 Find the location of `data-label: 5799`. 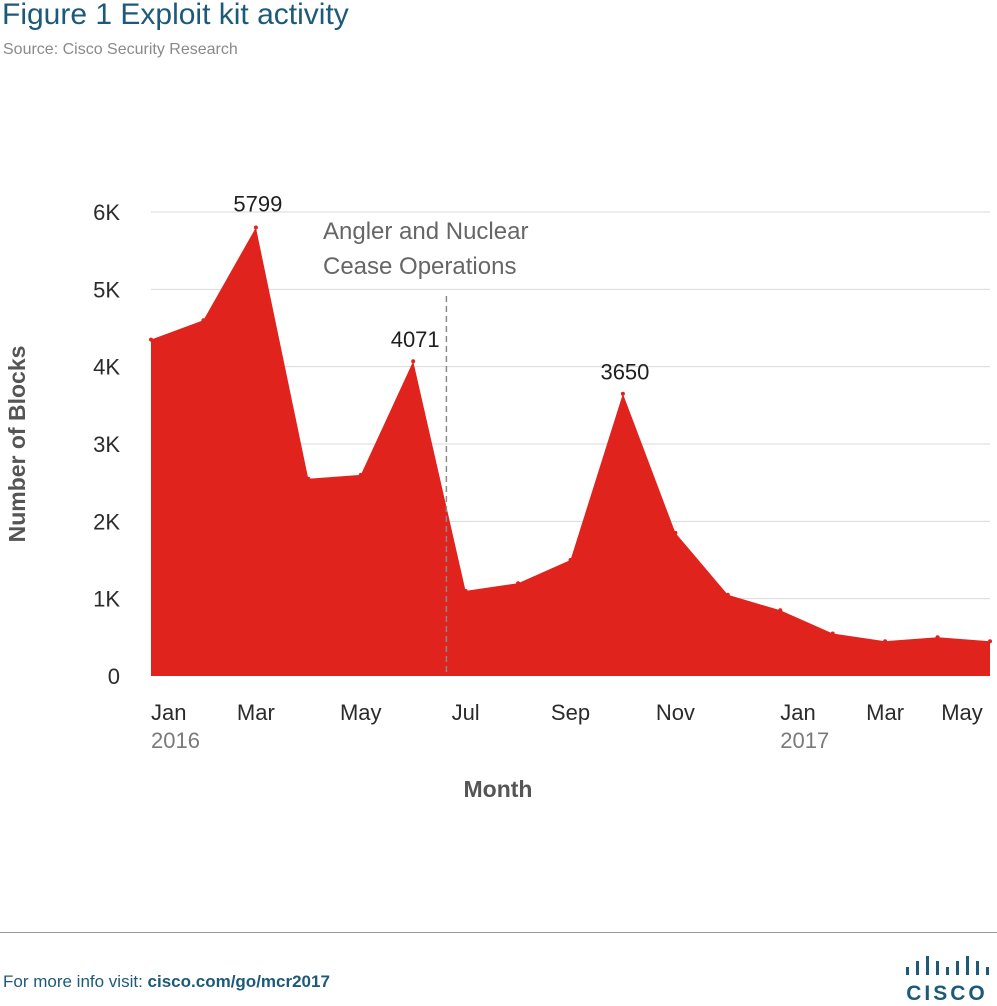

data-label: 5799 is located at coordinates (257, 204).